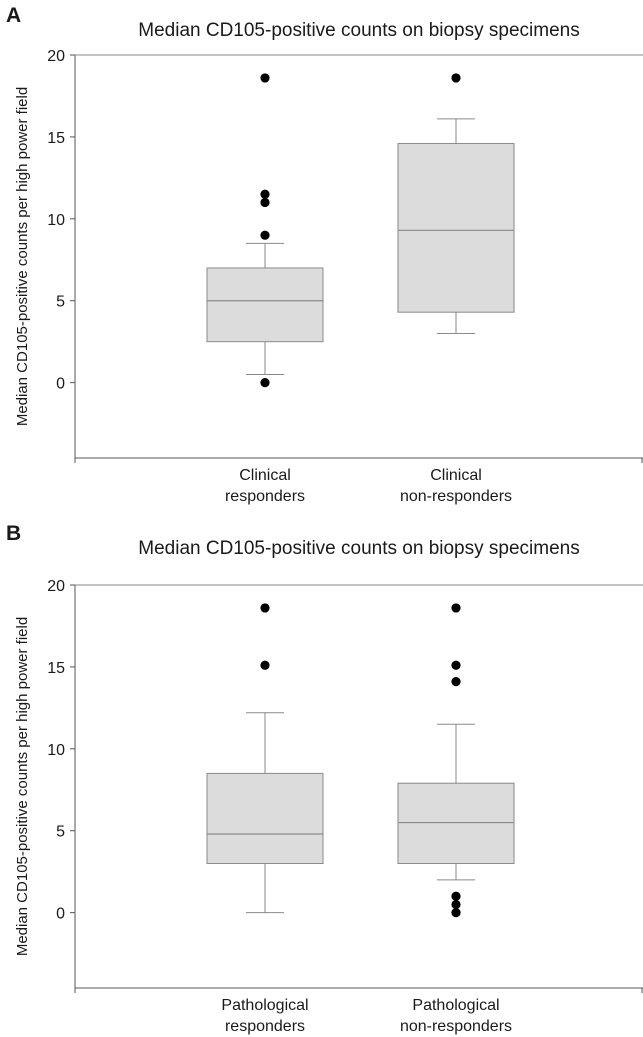 This screenshot has height=1037, width=643. I want to click on panel-label: A, so click(14, 15).